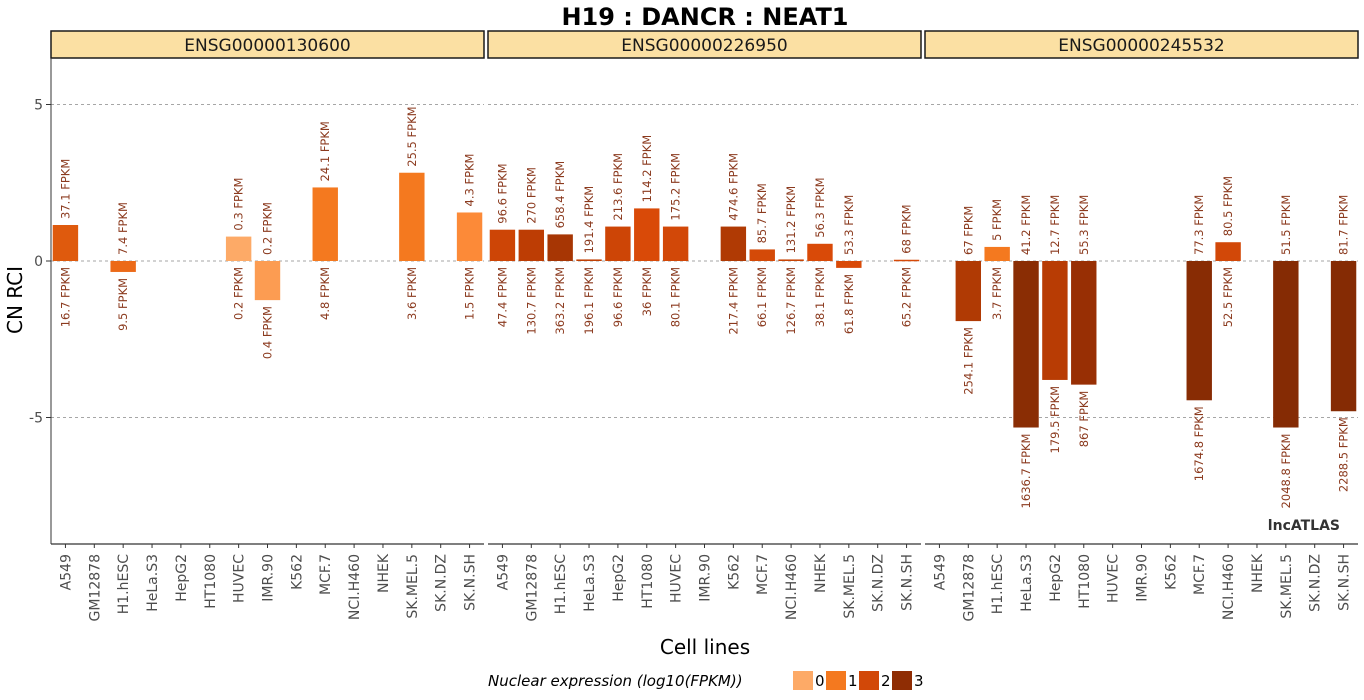 The height and width of the screenshot is (700, 1364). I want to click on bar-label-below: 4.8 FPKM, so click(325, 293).